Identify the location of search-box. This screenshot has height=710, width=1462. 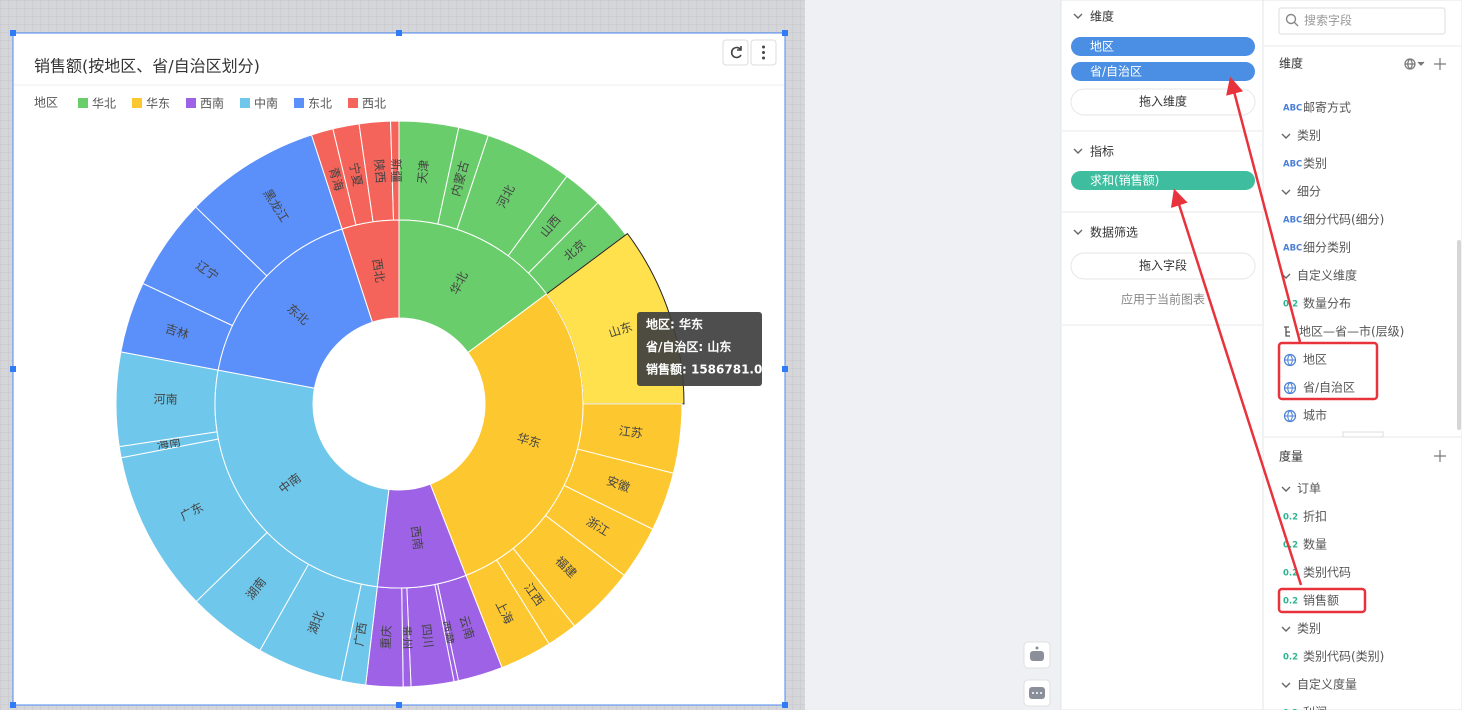
(1362, 21).